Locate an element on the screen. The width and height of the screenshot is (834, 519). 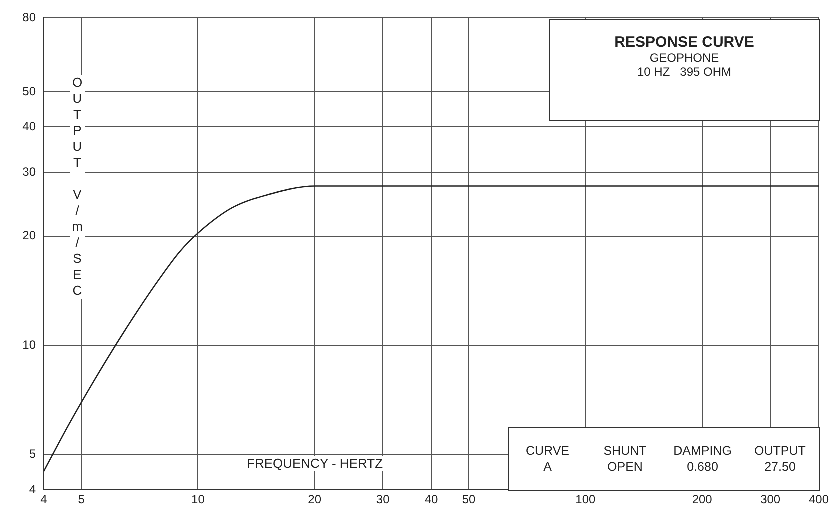
x-tick-label: 10 is located at coordinates (199, 499).